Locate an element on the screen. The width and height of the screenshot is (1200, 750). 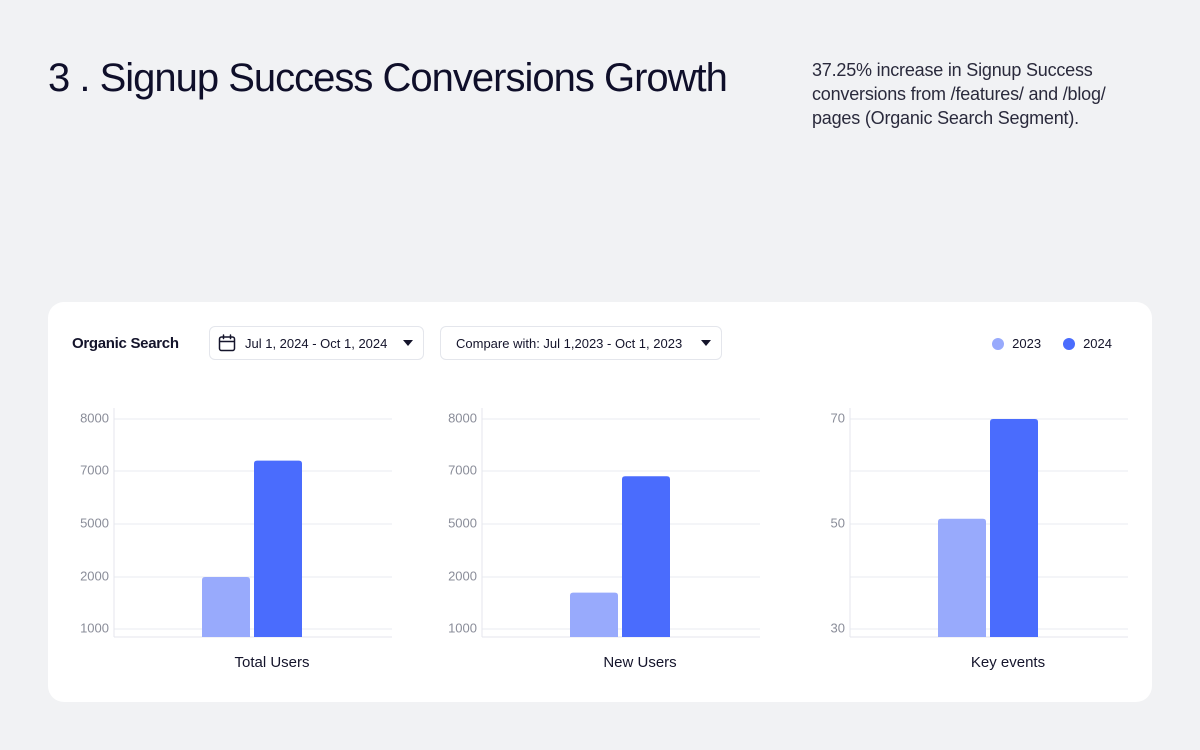
legend-item-2024: 2024 is located at coordinates (1087, 343).